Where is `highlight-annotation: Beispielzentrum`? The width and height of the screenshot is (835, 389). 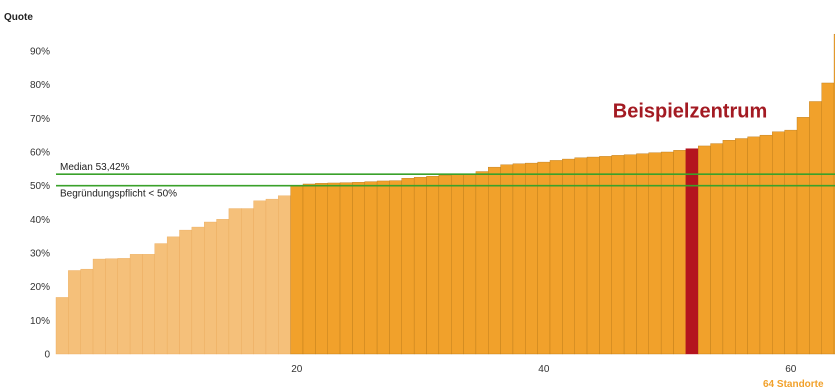 highlight-annotation: Beispielzentrum is located at coordinates (690, 112).